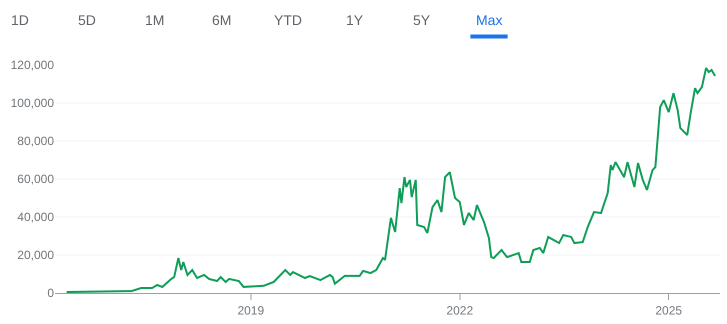  Describe the element at coordinates (35, 217) in the screenshot. I see `y-tick-label: 40,000` at that location.